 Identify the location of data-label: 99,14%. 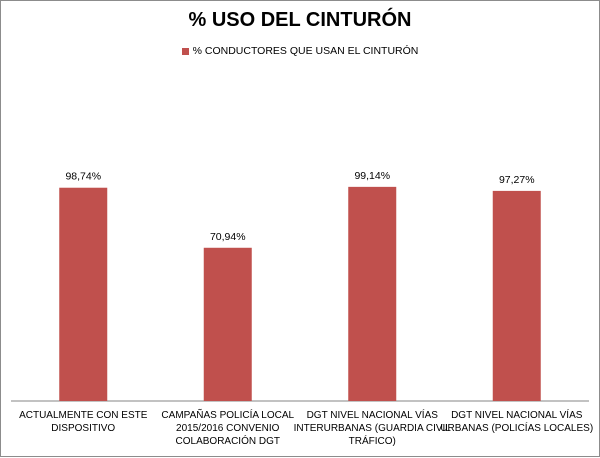
(372, 176).